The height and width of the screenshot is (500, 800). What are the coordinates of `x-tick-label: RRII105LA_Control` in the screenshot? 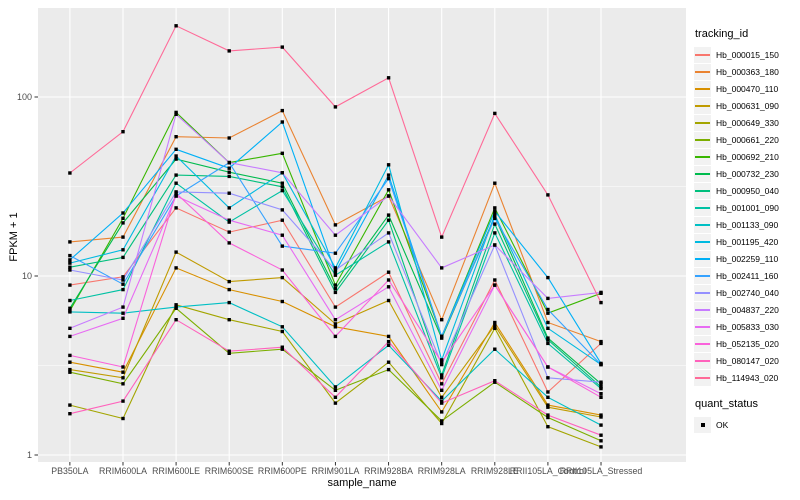 It's located at (548, 471).